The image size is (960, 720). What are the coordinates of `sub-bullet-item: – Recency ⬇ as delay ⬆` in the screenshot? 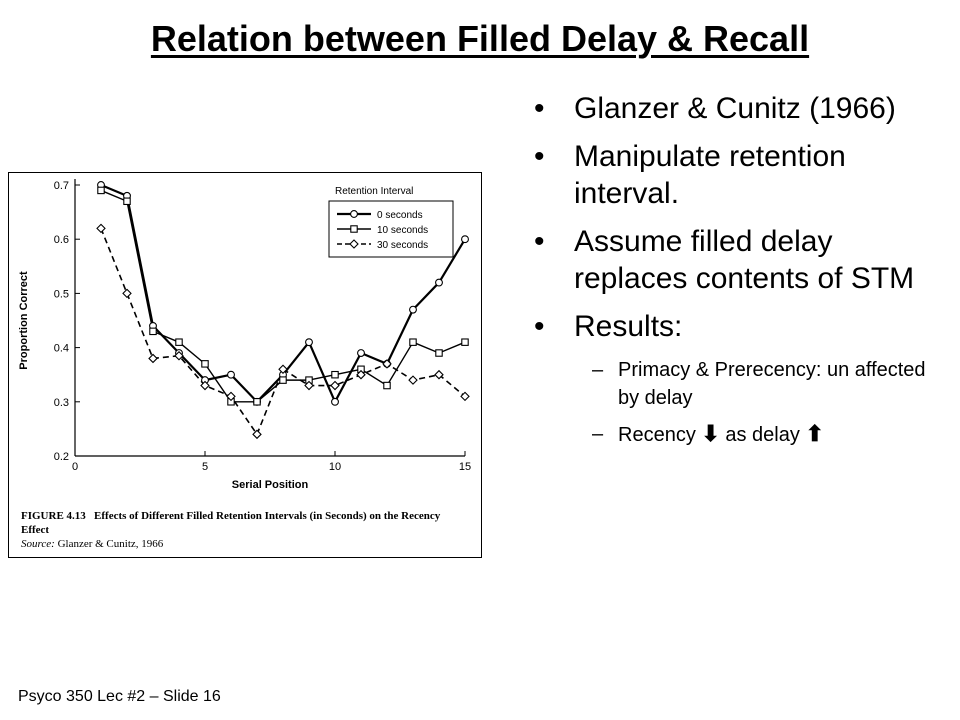 It's located at (734, 434).